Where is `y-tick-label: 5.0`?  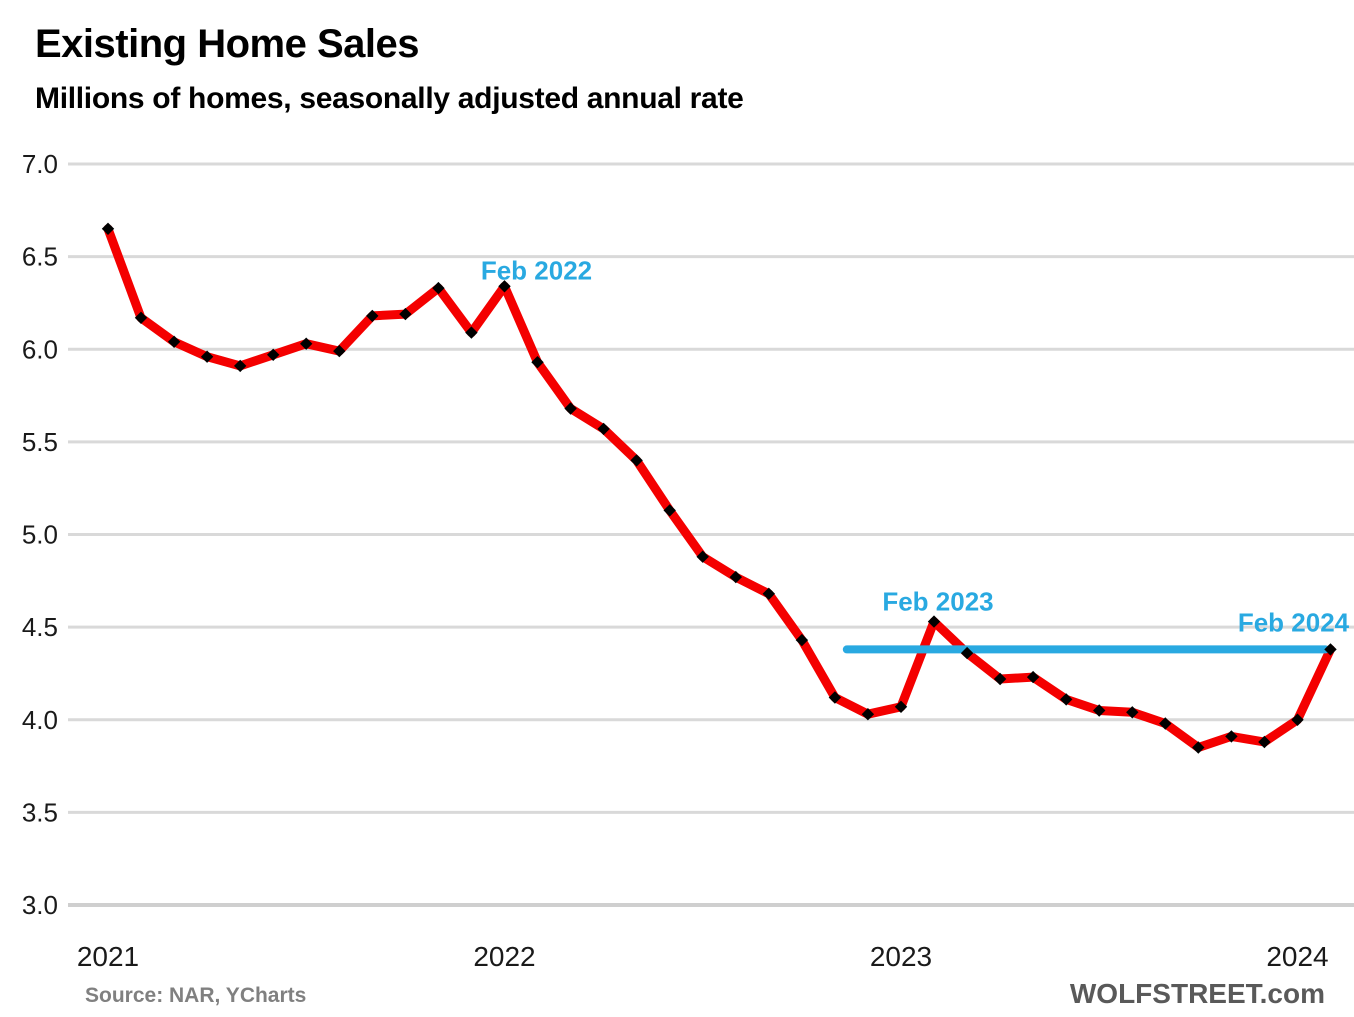
y-tick-label: 5.0 is located at coordinates (40, 535).